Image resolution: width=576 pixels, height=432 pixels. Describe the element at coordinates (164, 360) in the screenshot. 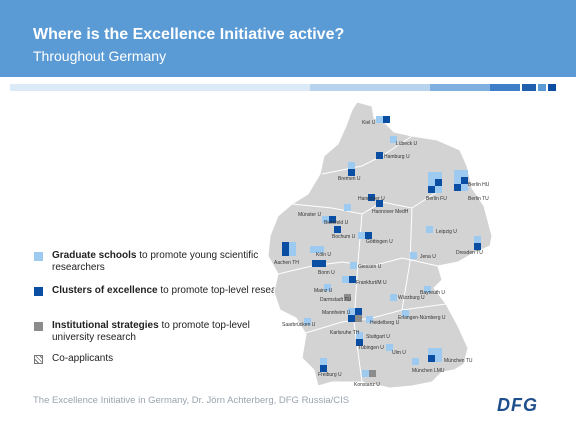

I see `legend-coapplicants: Co-applicants` at that location.